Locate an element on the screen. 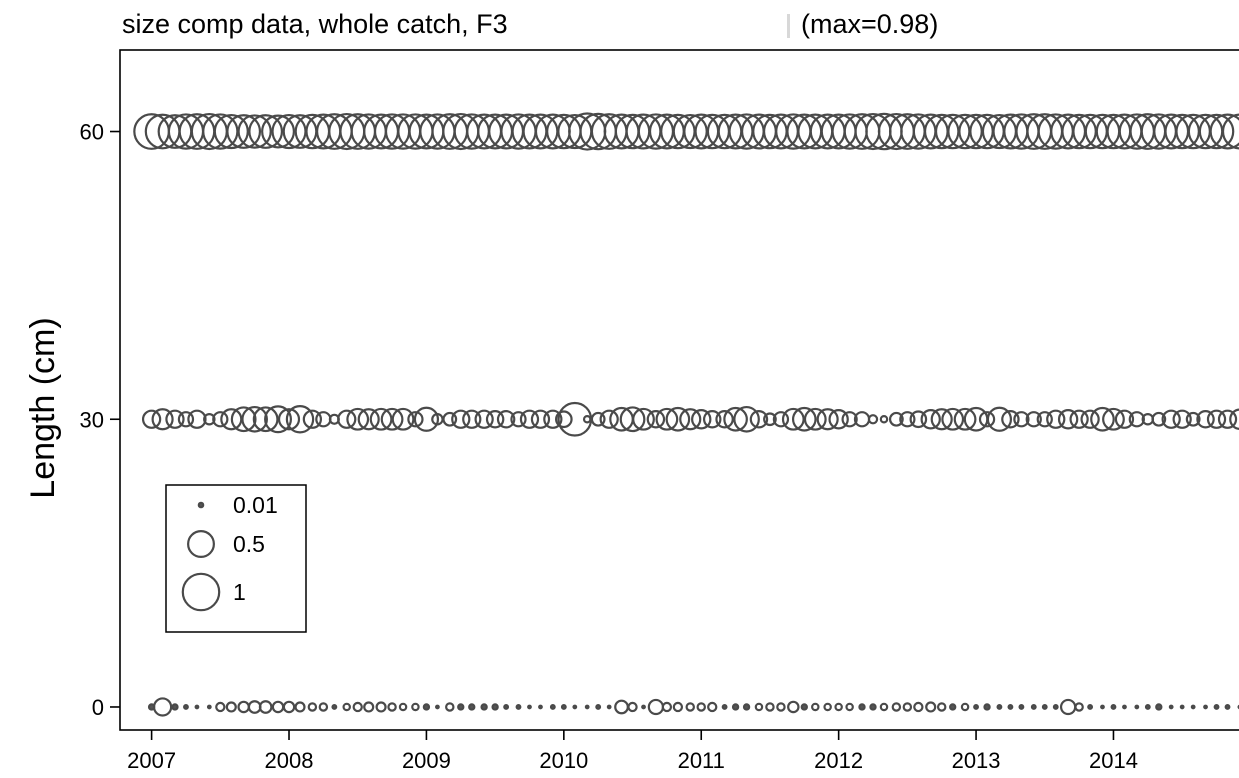 The width and height of the screenshot is (1239, 778). chart-title: size comp data, whole catch, F3 is located at coordinates (315, 24).